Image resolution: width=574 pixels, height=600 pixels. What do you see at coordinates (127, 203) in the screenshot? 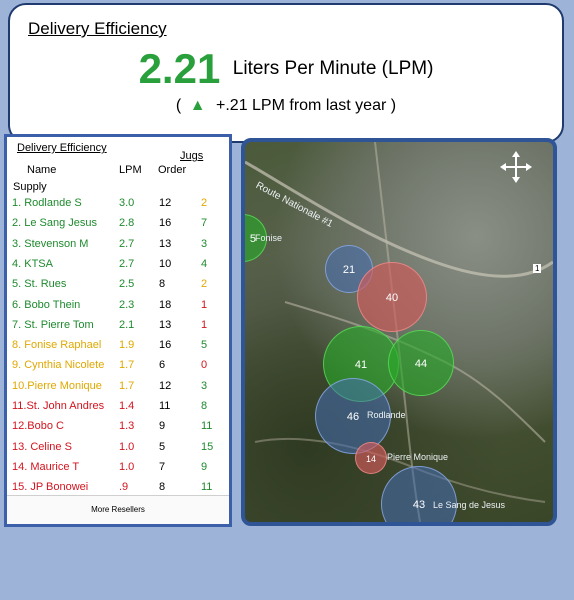
I see `lpm-value: 3.0` at bounding box center [127, 203].